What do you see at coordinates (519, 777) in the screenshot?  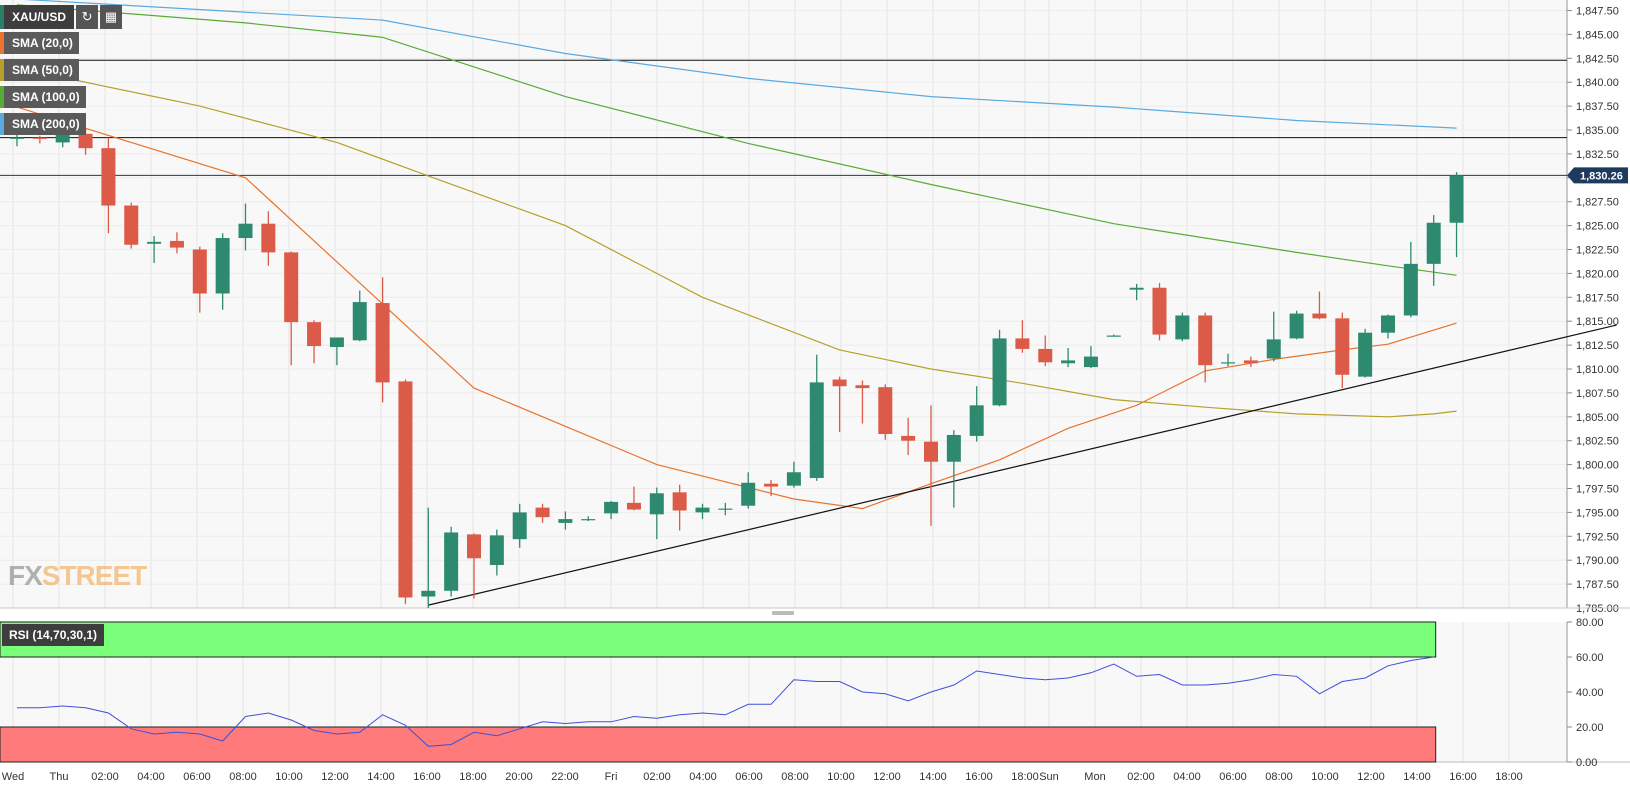 I see `x-tick-label: 20:00` at bounding box center [519, 777].